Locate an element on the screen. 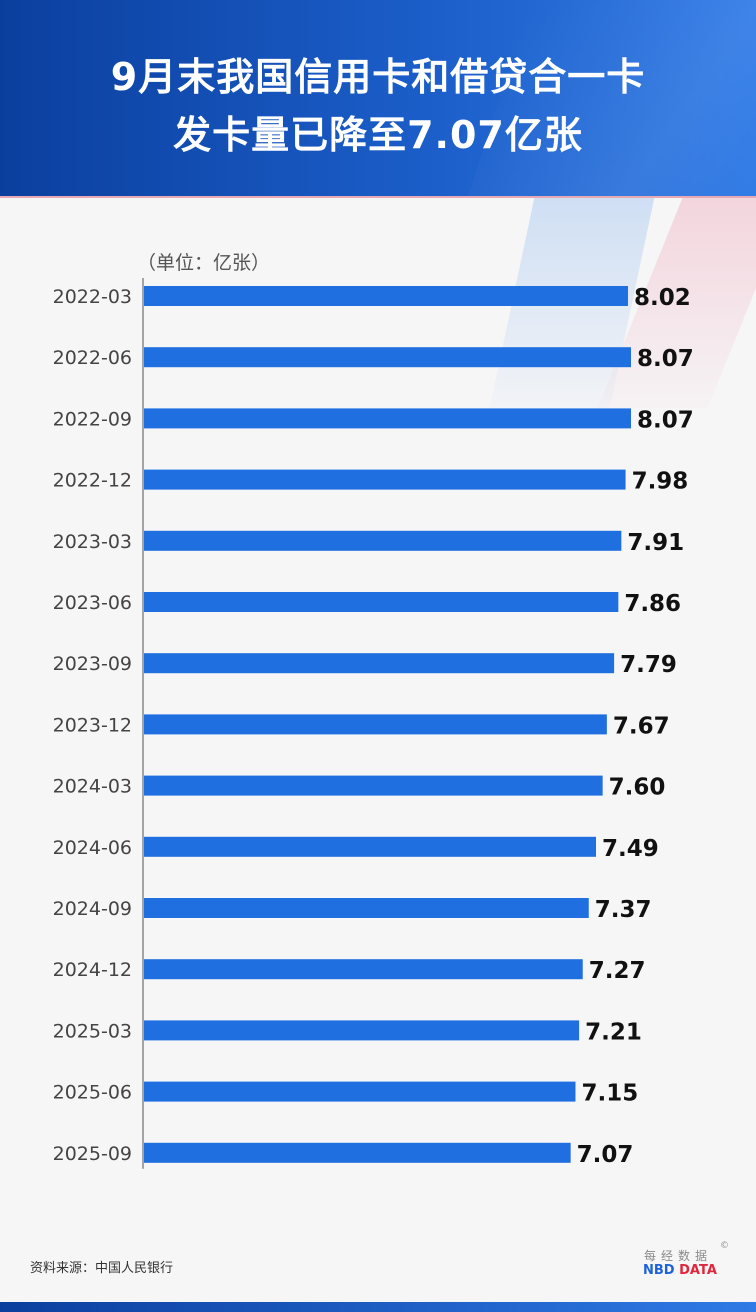  brand-logo: NBD DATA is located at coordinates (680, 1270).